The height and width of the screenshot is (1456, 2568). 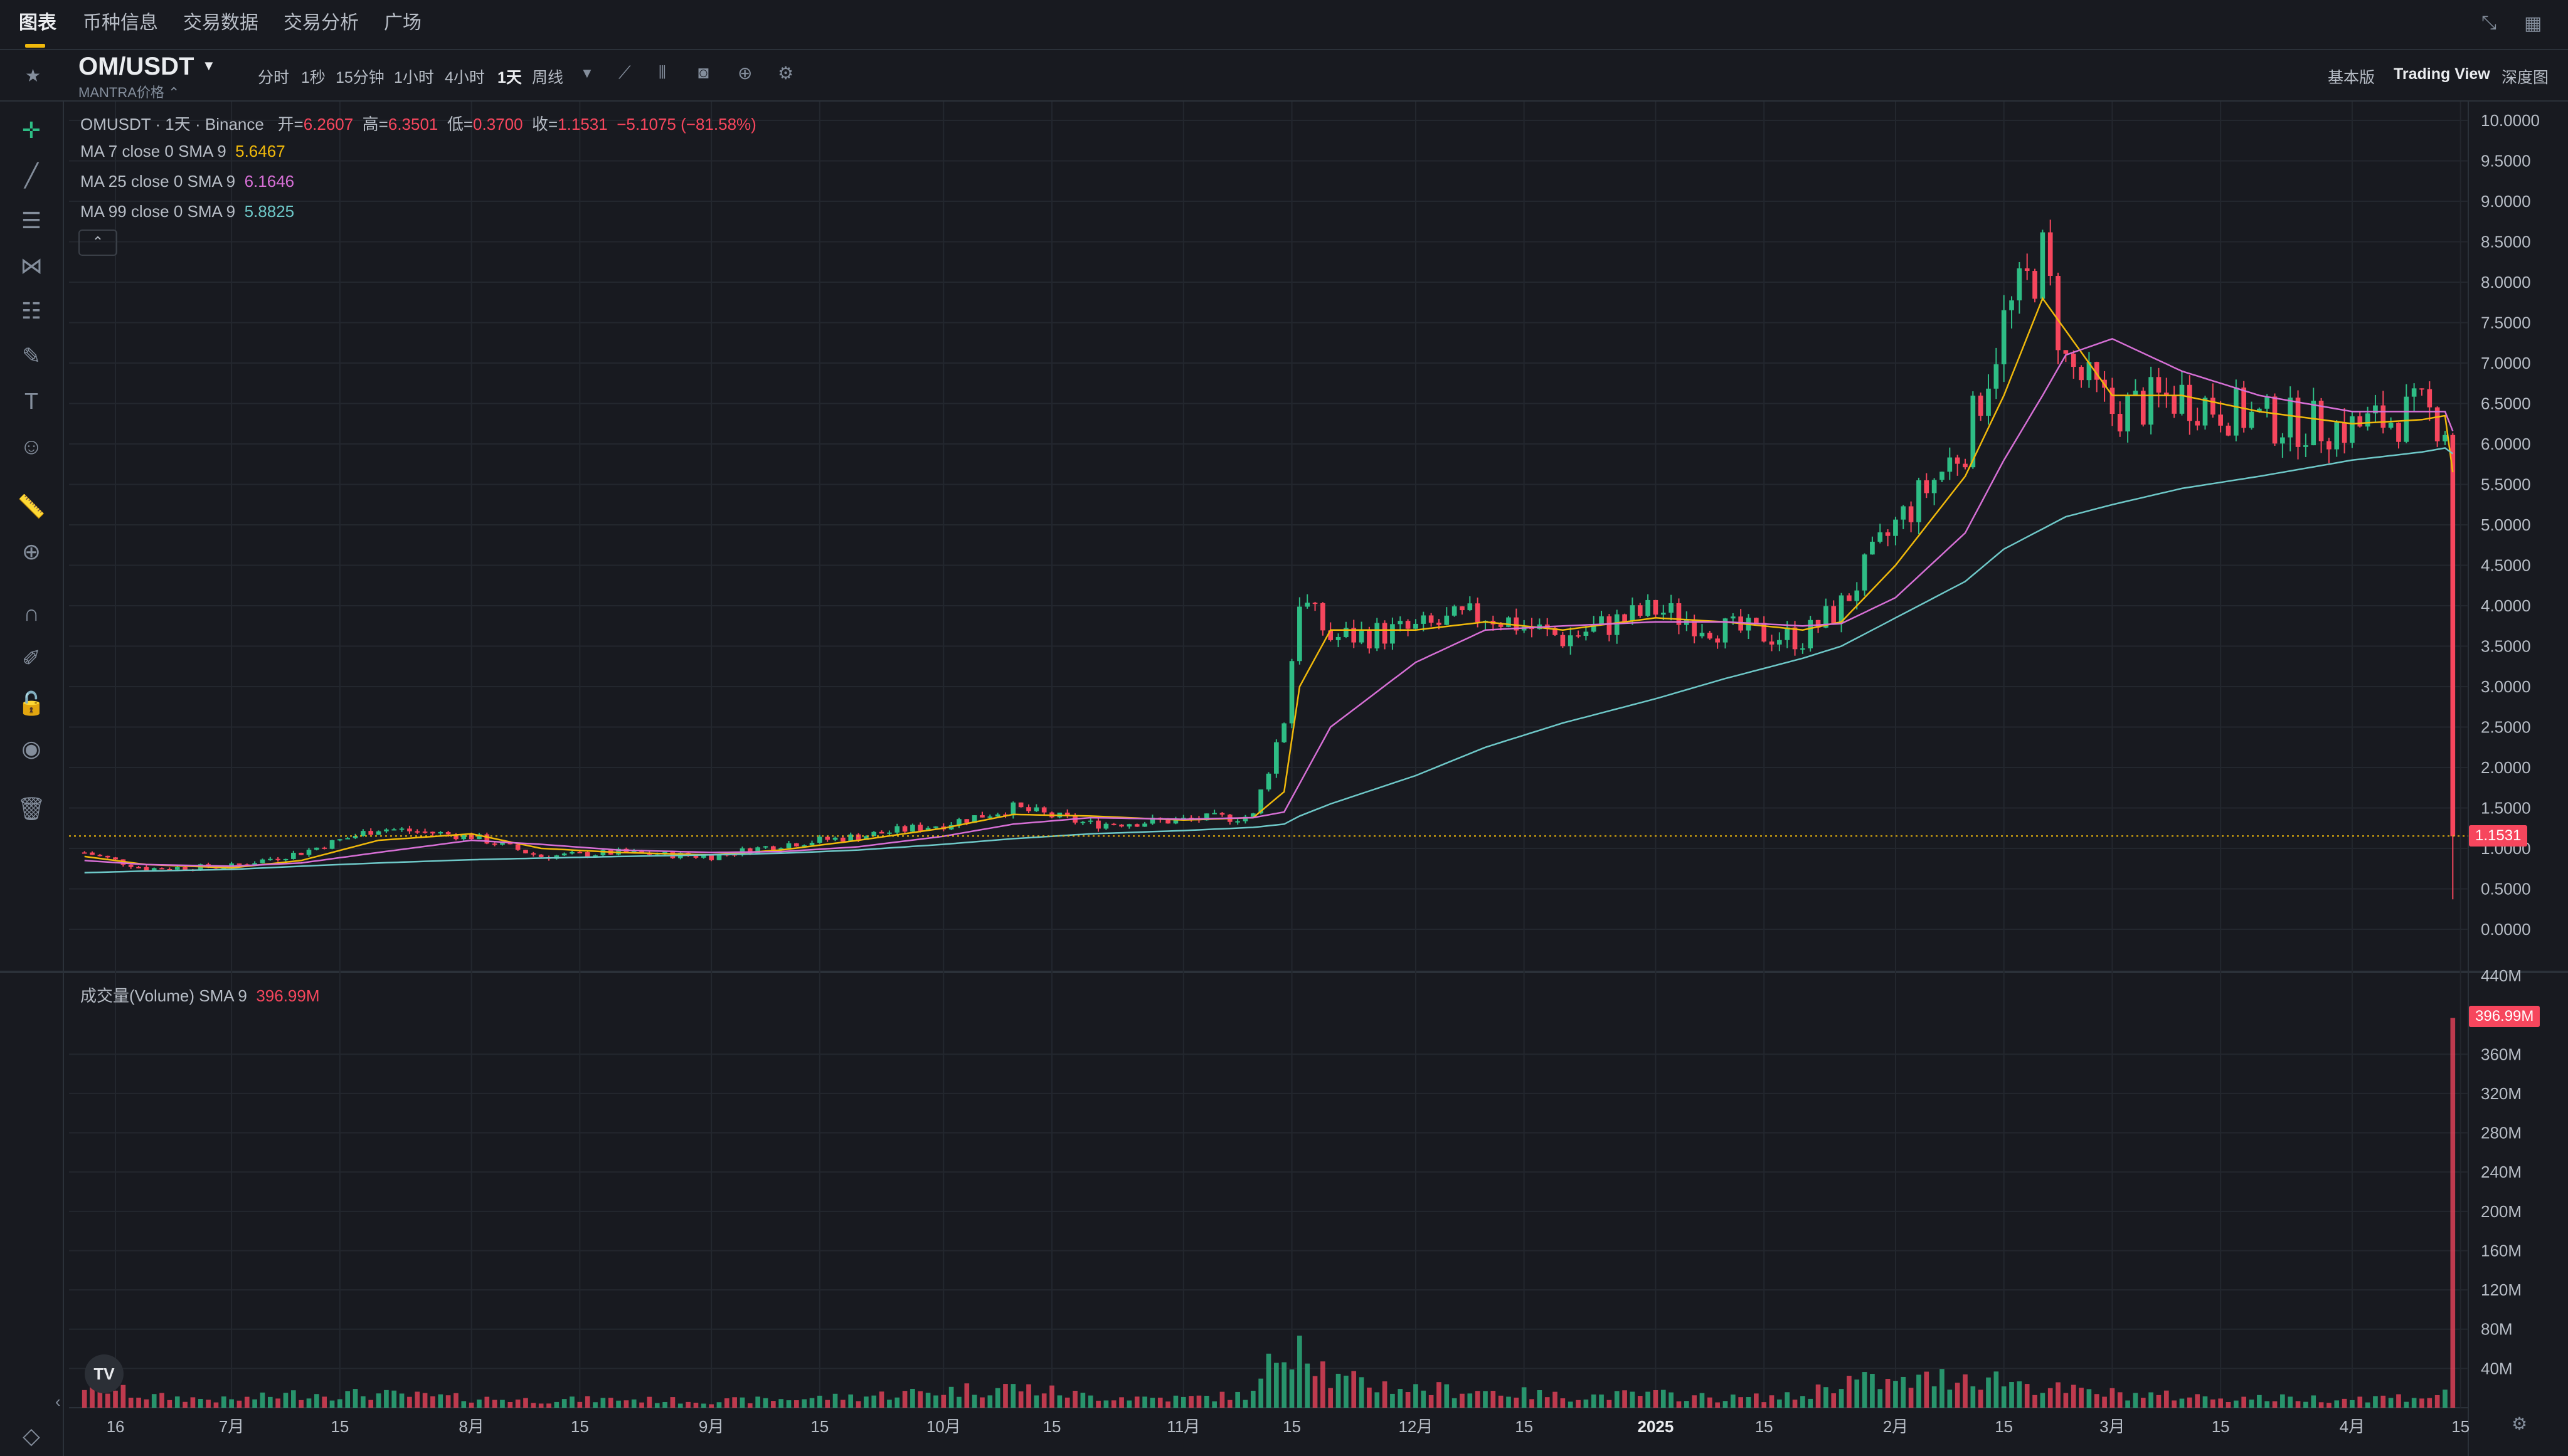 What do you see at coordinates (31, 401) in the screenshot?
I see `text-icon: T` at bounding box center [31, 401].